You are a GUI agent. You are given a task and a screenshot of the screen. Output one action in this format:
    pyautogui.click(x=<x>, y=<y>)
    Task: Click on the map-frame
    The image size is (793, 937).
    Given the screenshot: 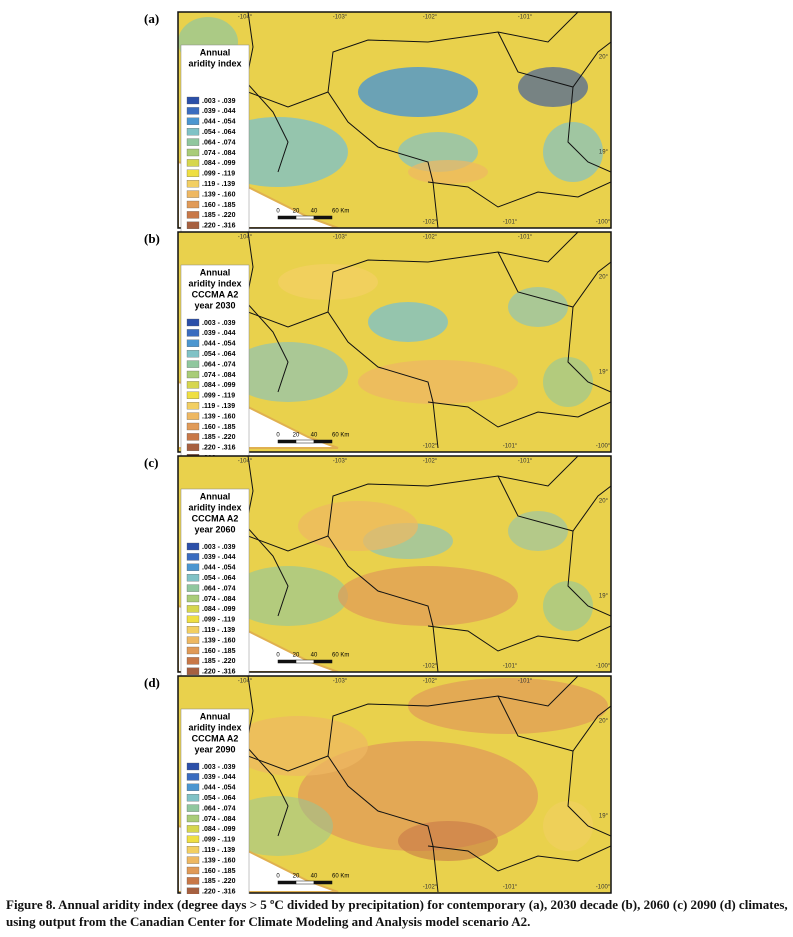 What is the action you would take?
    pyautogui.click(x=394, y=564)
    